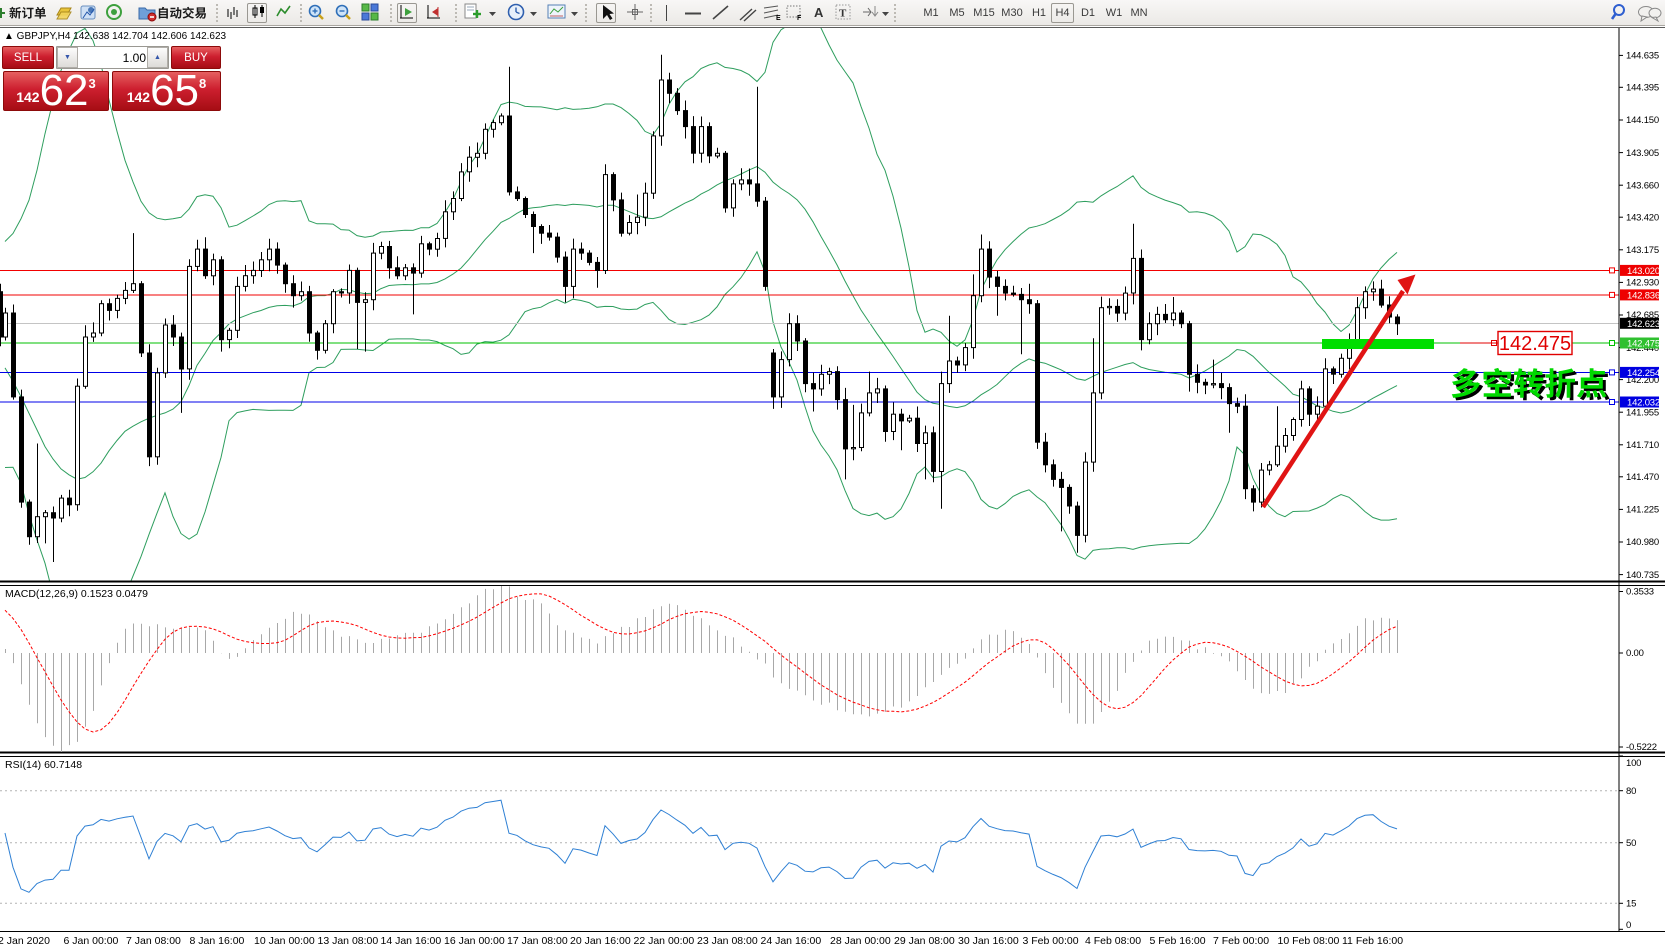 The width and height of the screenshot is (1665, 948). What do you see at coordinates (664, 941) in the screenshot?
I see `svg-text: 22 Jan 00:00` at bounding box center [664, 941].